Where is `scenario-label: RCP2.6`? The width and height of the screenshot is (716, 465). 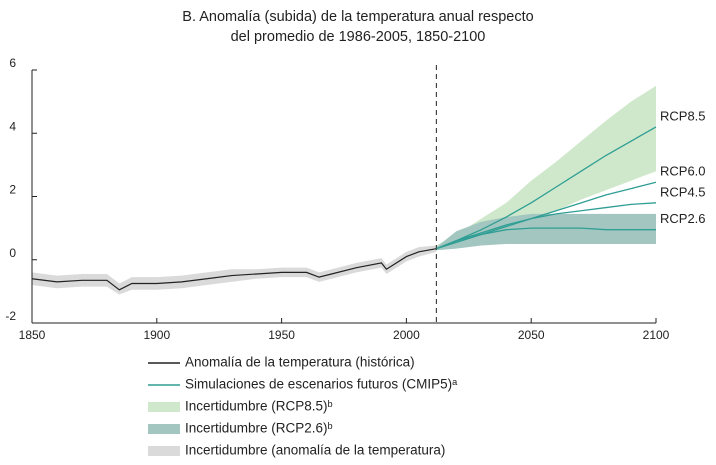
scenario-label: RCP2.6 is located at coordinates (683, 218).